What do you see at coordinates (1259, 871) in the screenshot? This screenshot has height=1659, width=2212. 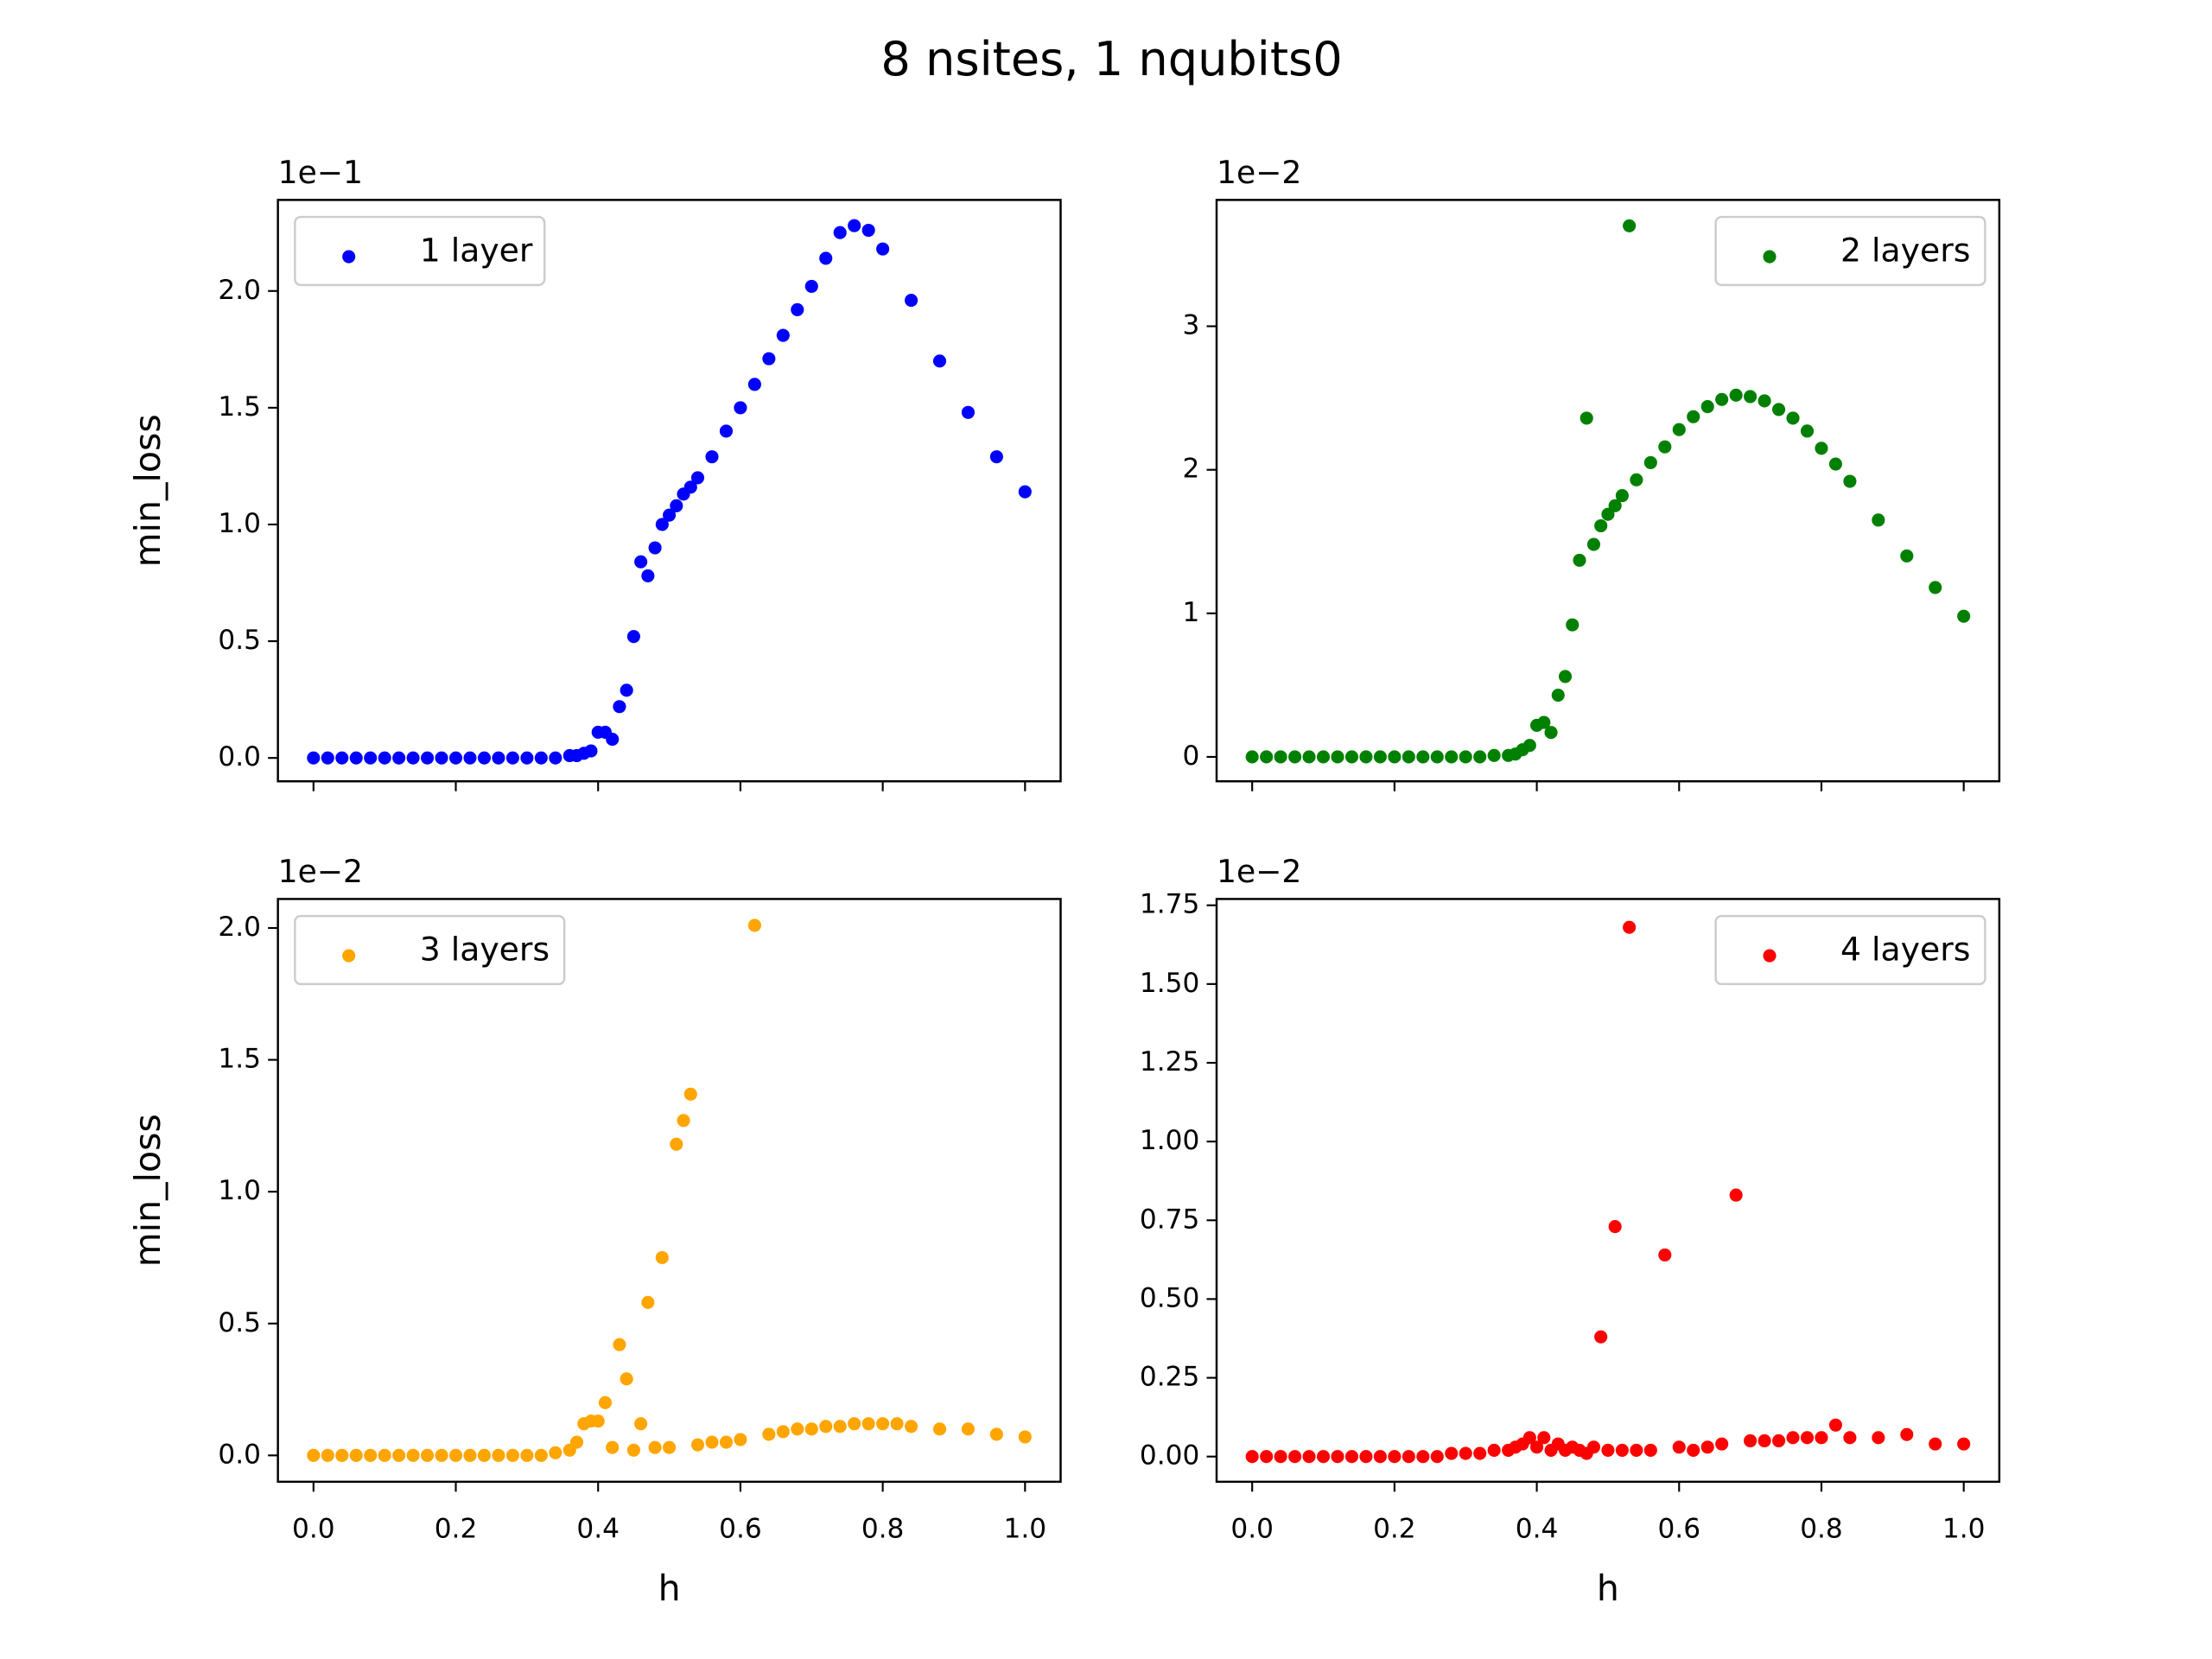 I see `offset-text: 1e−2` at bounding box center [1259, 871].